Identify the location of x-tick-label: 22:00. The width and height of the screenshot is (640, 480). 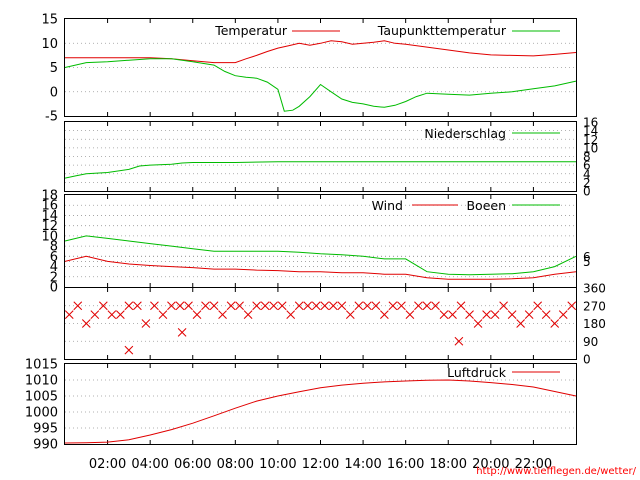
(533, 464).